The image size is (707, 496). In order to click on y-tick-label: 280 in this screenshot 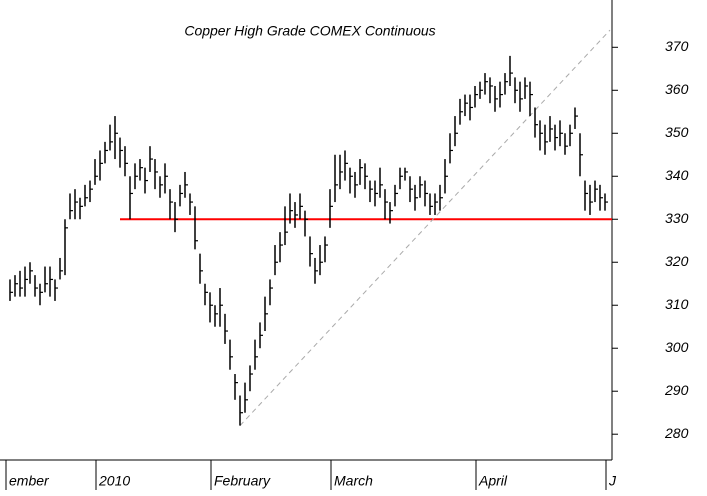, I will do `click(676, 433)`.